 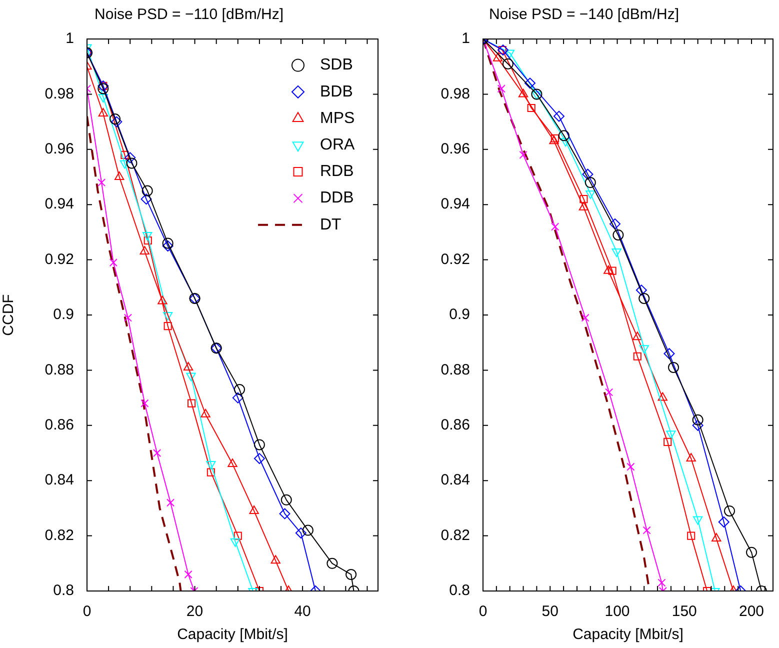 I want to click on x-tick-label: 200, so click(x=751, y=611).